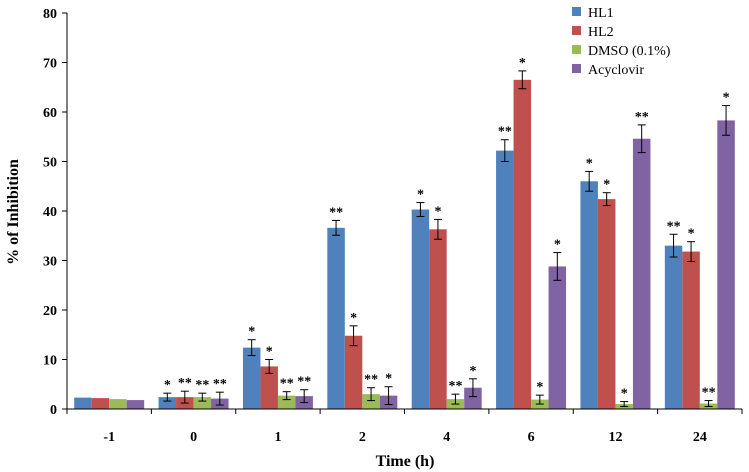  What do you see at coordinates (50, 262) in the screenshot?
I see `y-tick-label: 30` at bounding box center [50, 262].